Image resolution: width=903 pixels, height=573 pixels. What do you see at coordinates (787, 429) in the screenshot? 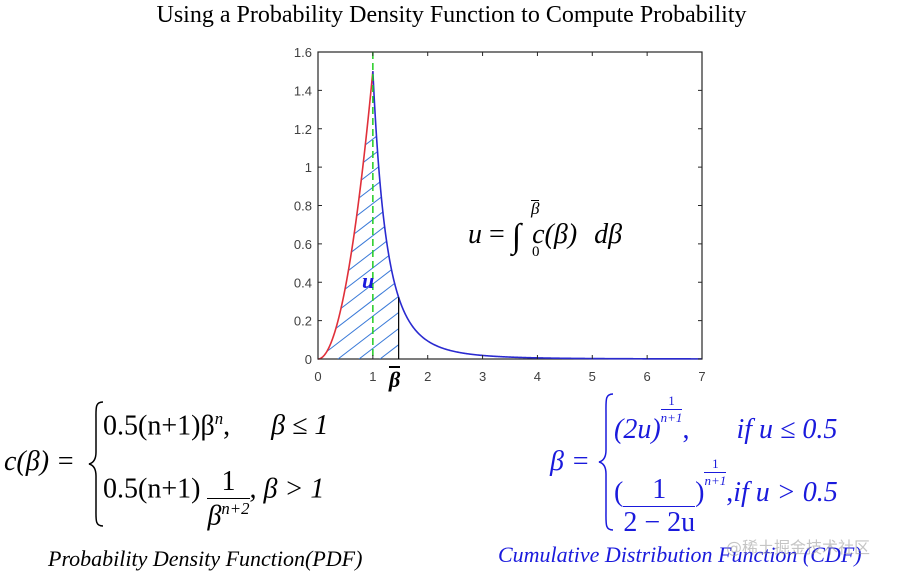
I see `cdf-case-1-condition: if u ≤ 0.5` at bounding box center [787, 429].